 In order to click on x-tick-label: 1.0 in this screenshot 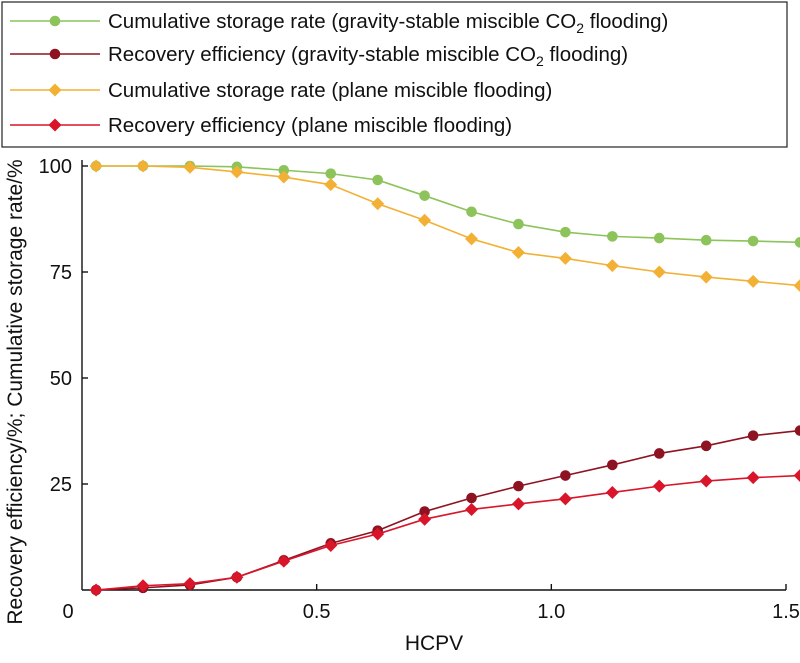, I will do `click(551, 612)`.